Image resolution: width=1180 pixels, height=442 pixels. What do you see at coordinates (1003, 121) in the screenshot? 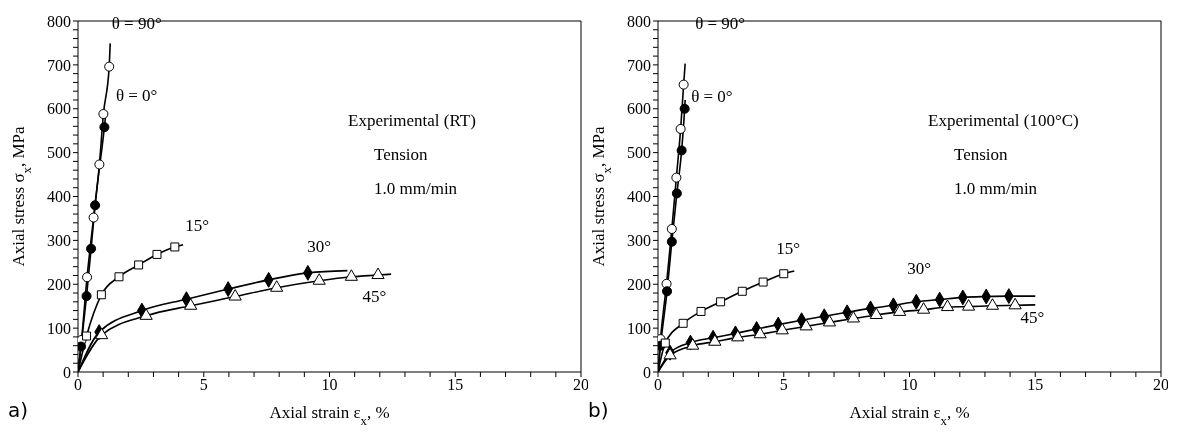
I see `annotation: Experimental (100°C)` at bounding box center [1003, 121].